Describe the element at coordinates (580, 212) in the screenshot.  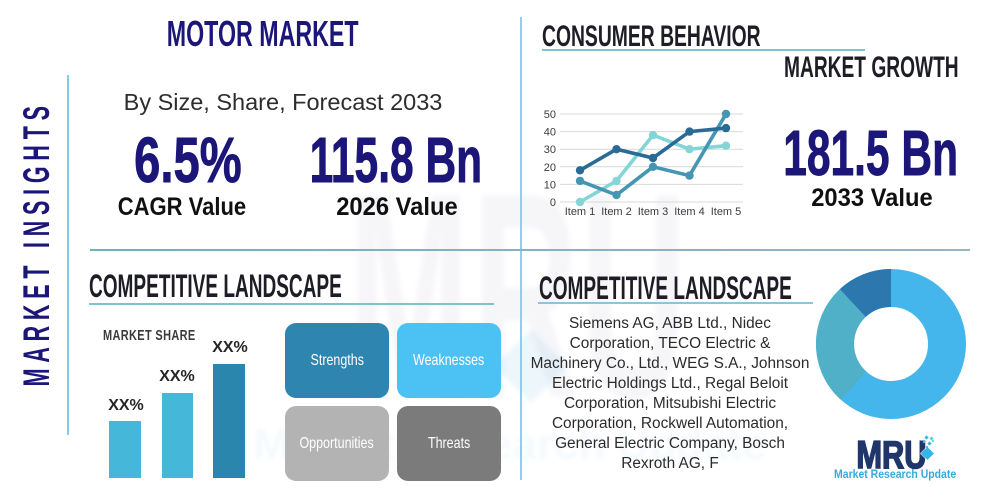
I see `svg-text: Item 1` at that location.